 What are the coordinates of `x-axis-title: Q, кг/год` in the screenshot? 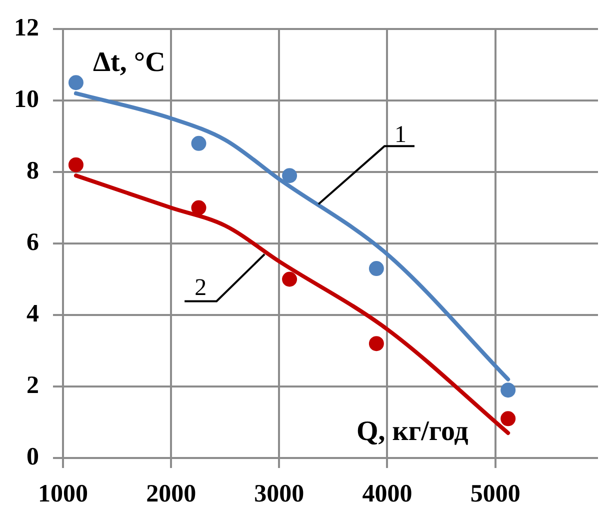 It's located at (412, 431).